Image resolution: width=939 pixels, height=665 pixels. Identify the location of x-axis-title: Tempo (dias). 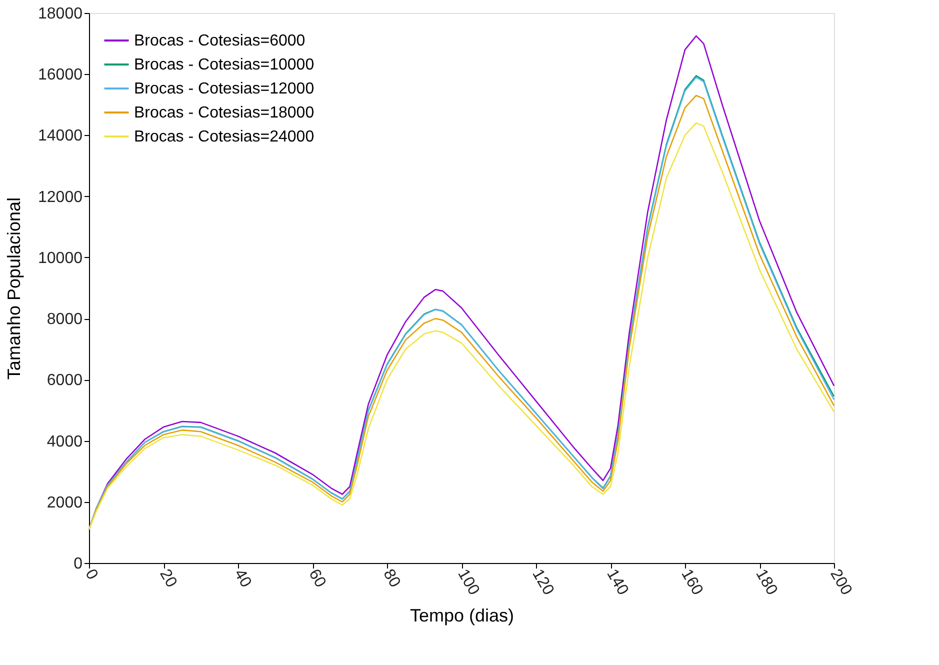
(462, 616).